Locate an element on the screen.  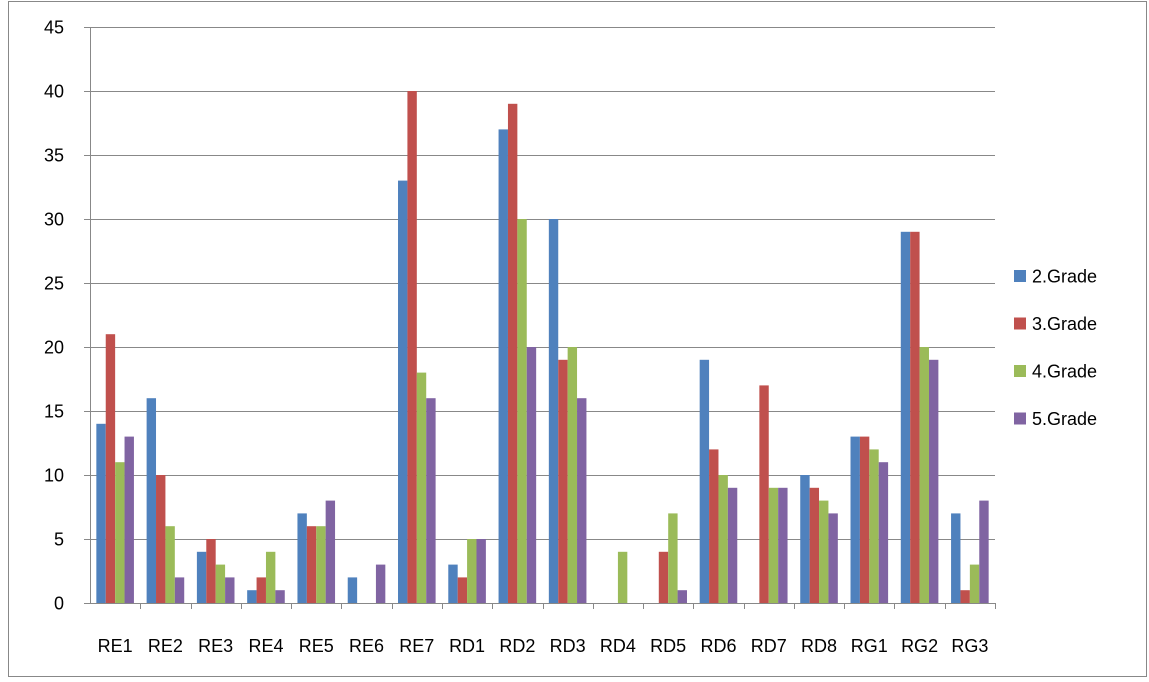
x-tick-label: RE7 is located at coordinates (416, 646).